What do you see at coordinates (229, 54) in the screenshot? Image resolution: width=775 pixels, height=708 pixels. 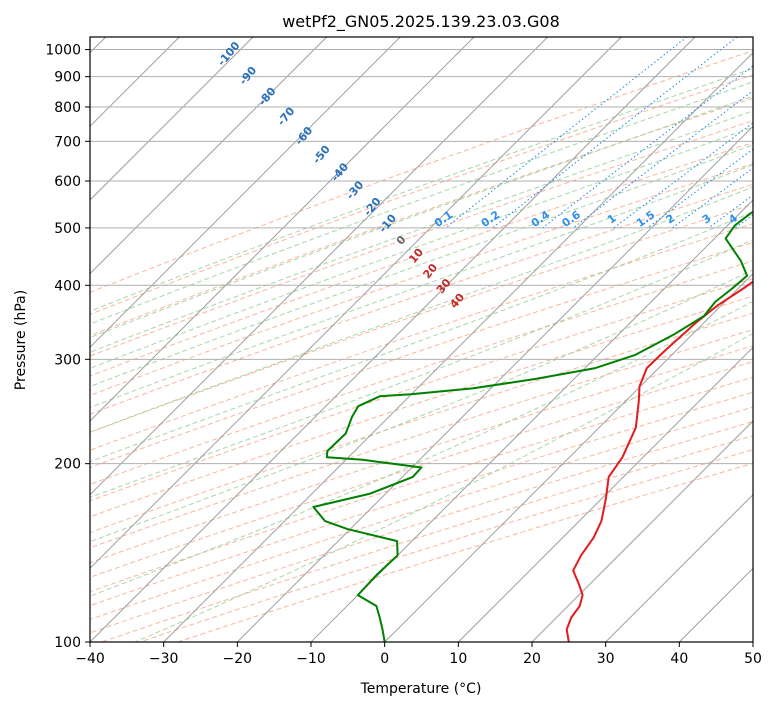 I see `dry-adiabat-label: -100` at bounding box center [229, 54].